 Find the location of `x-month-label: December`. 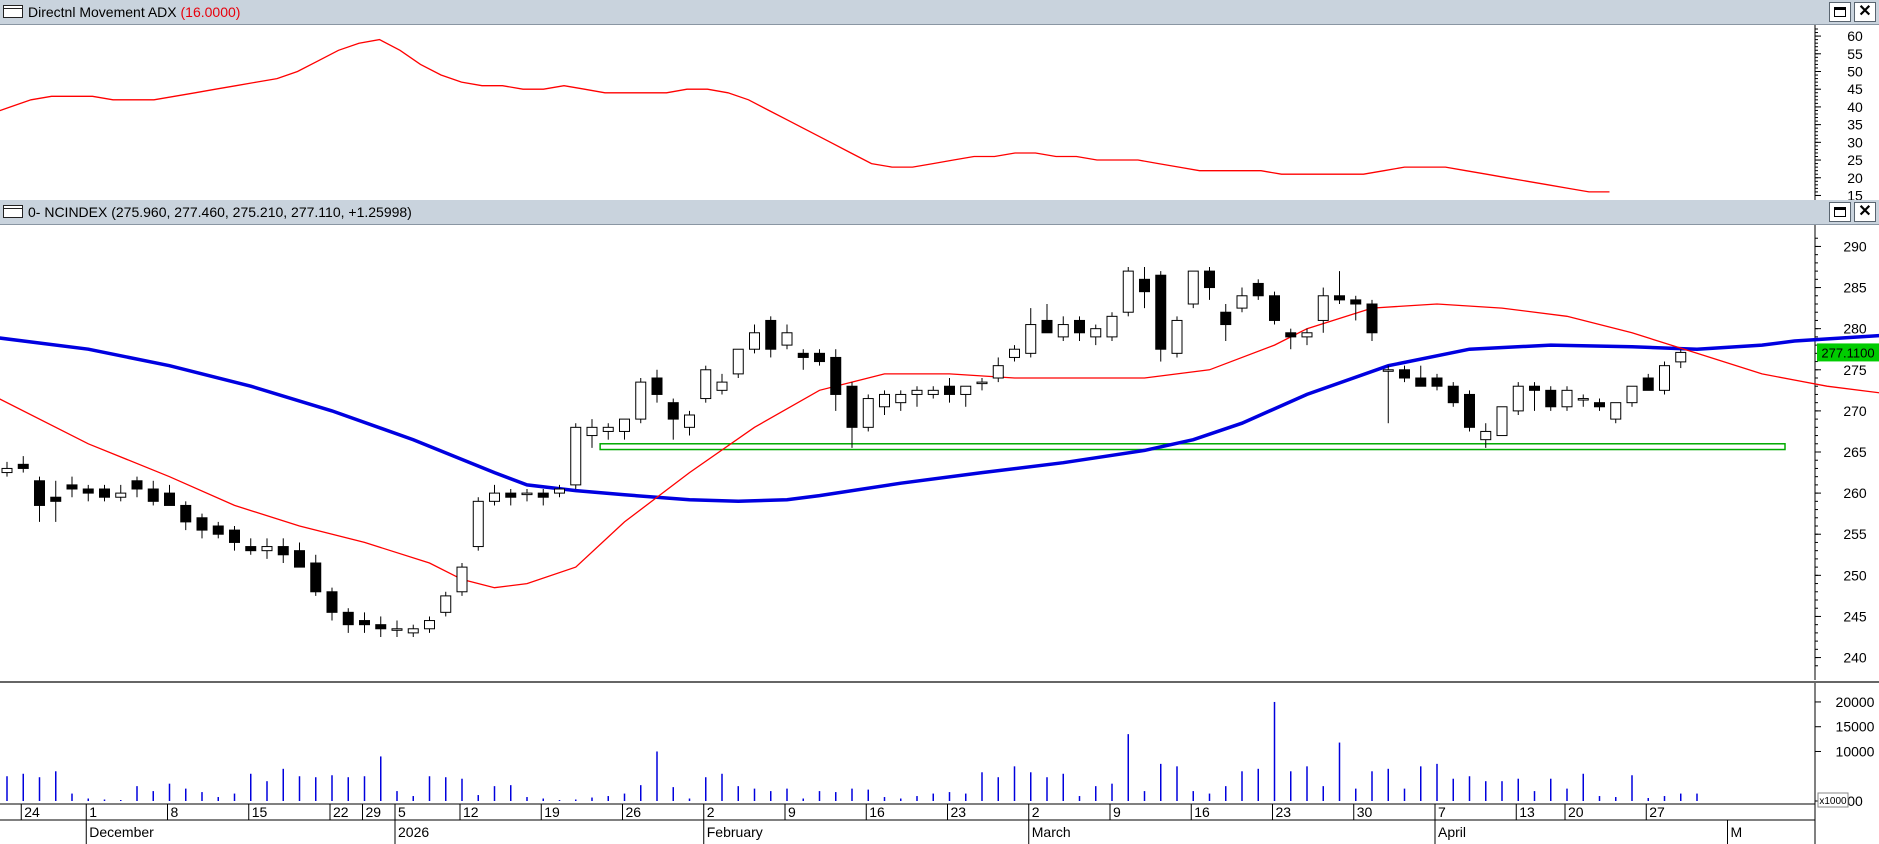

x-month-label: December is located at coordinates (121, 832).